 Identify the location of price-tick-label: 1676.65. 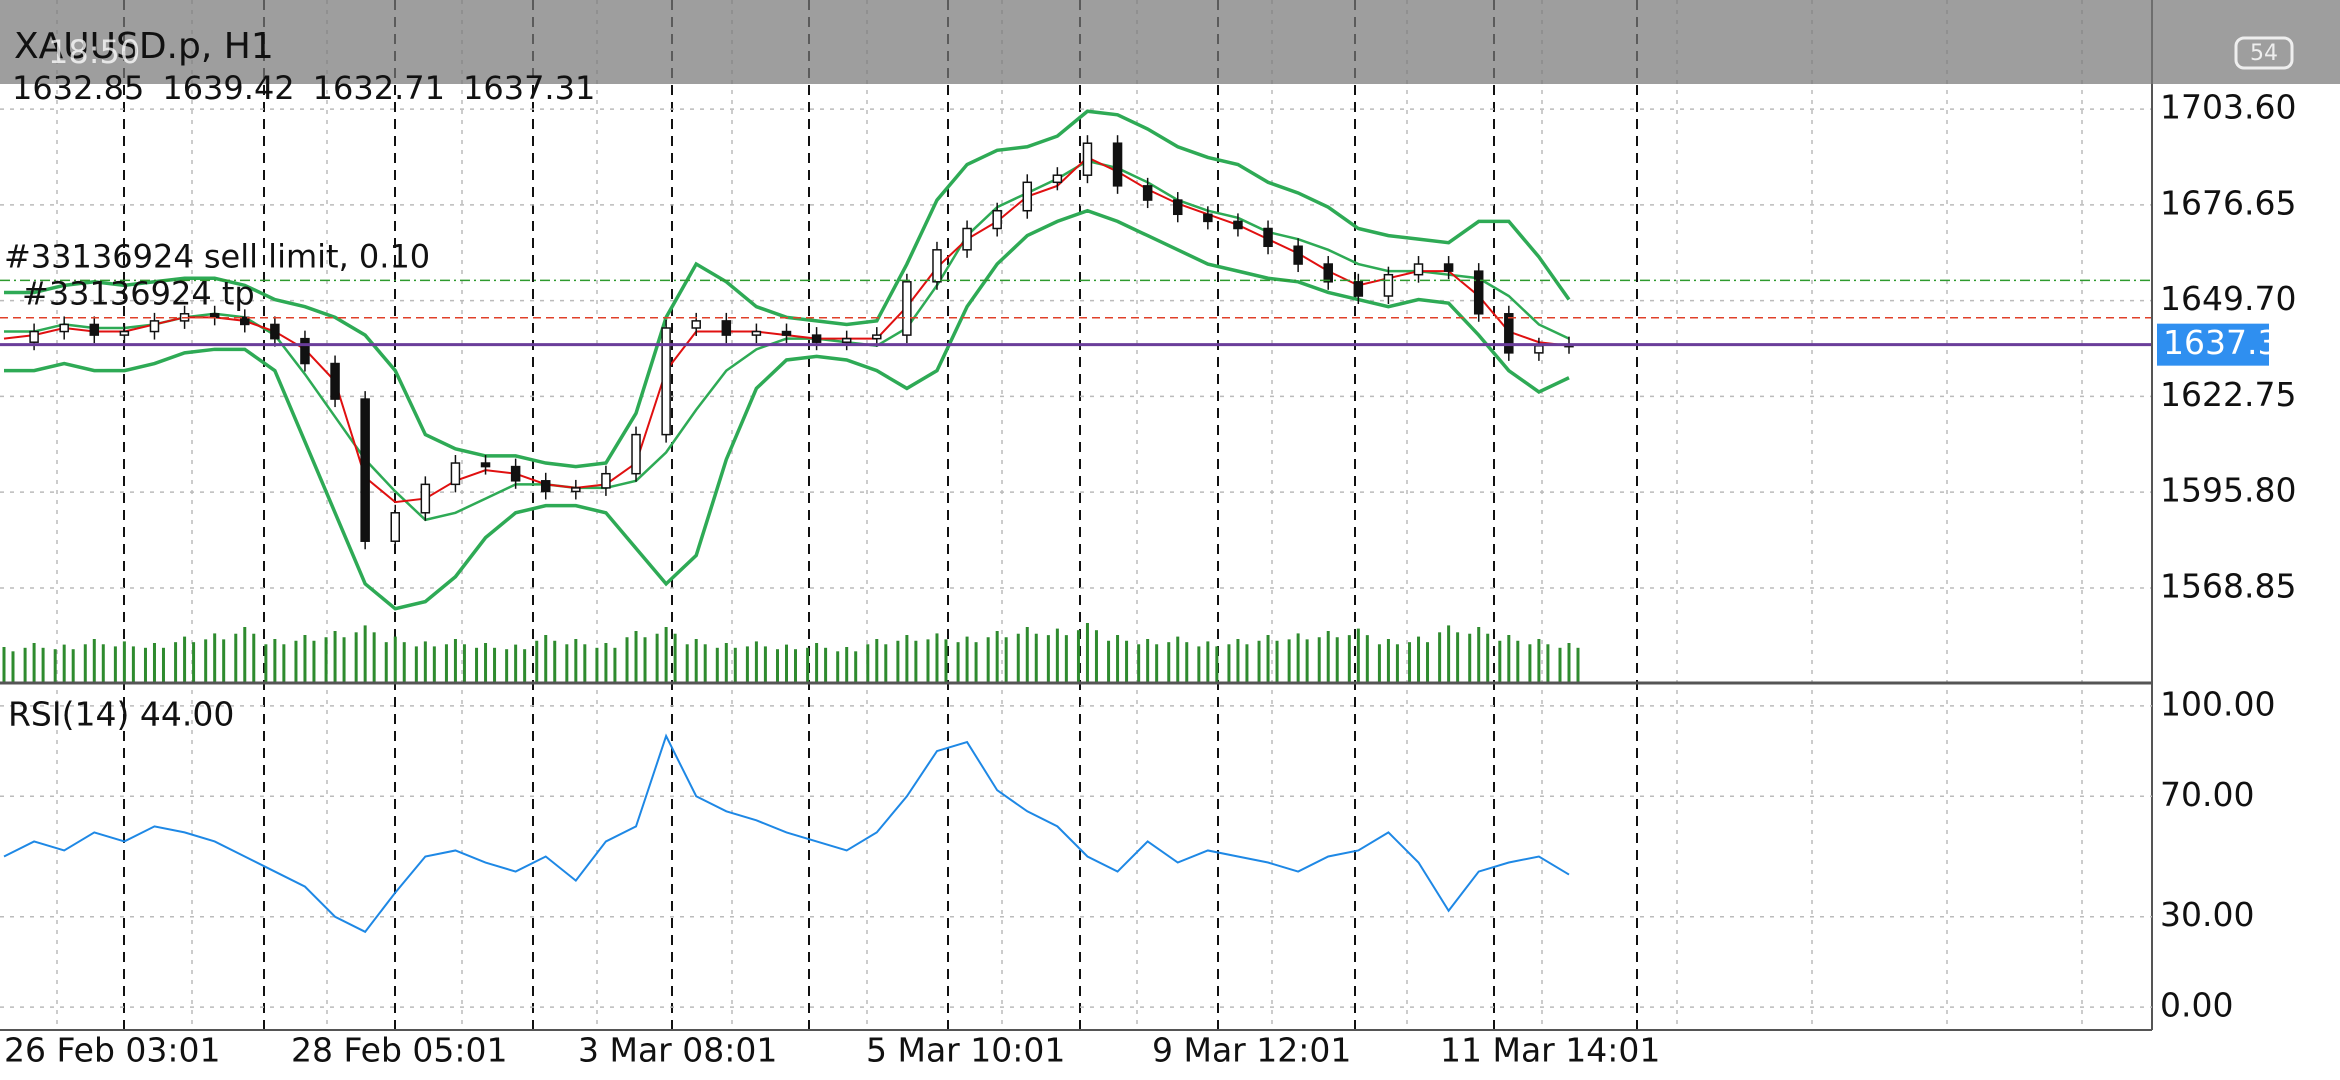
(2228, 202).